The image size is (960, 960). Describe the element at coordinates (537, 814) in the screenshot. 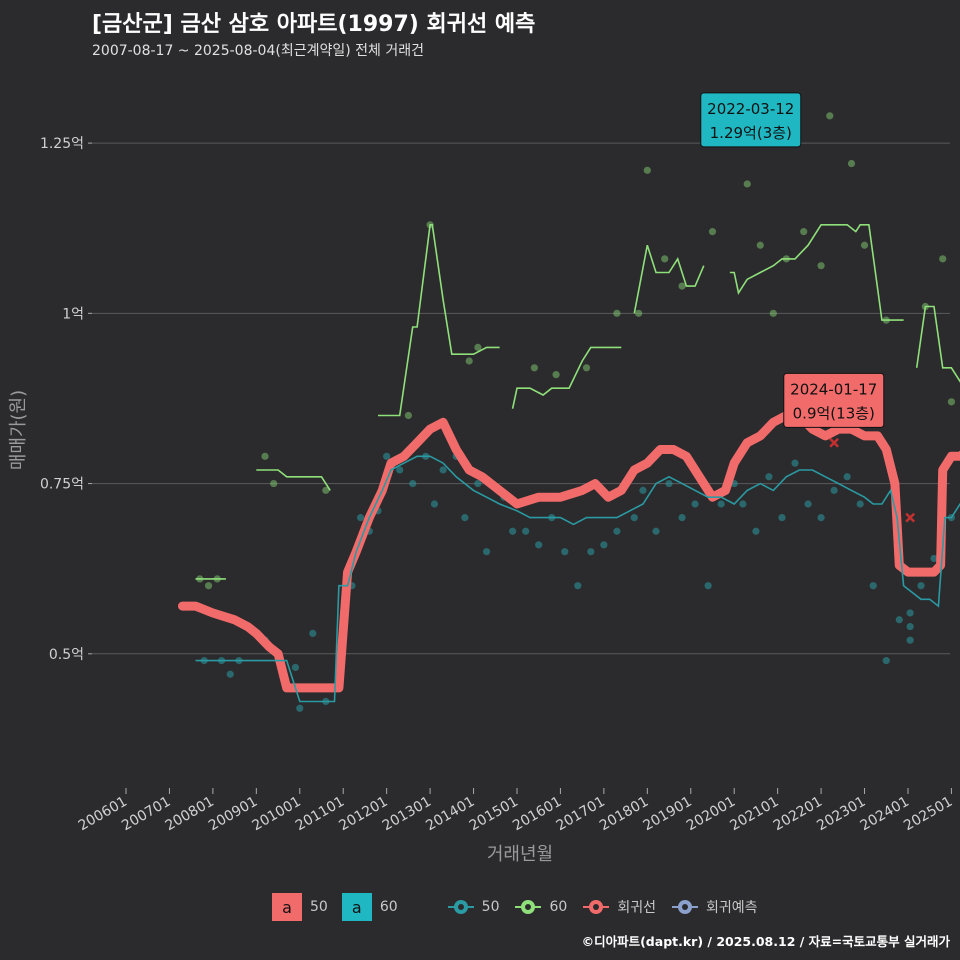

I see `x-tick-label: 201601` at that location.